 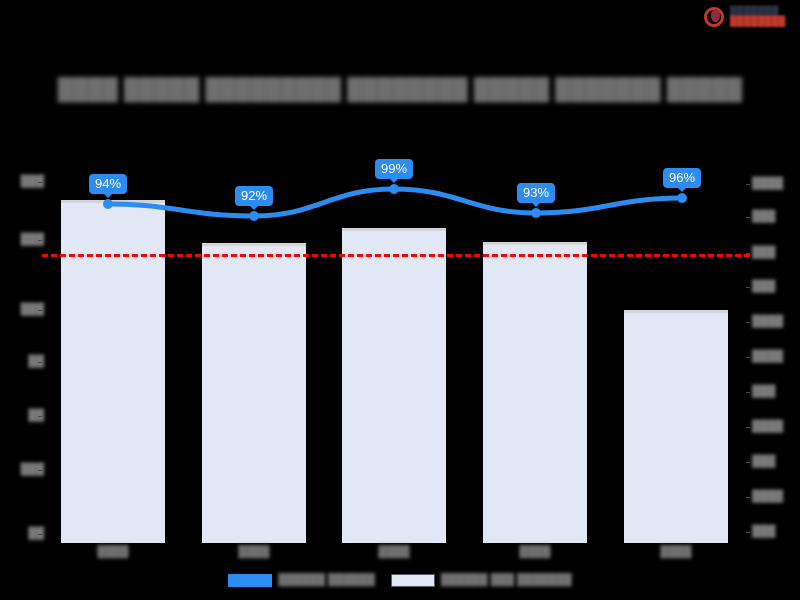 What do you see at coordinates (394, 171) in the screenshot?
I see `line-value-label-2: 99%` at bounding box center [394, 171].